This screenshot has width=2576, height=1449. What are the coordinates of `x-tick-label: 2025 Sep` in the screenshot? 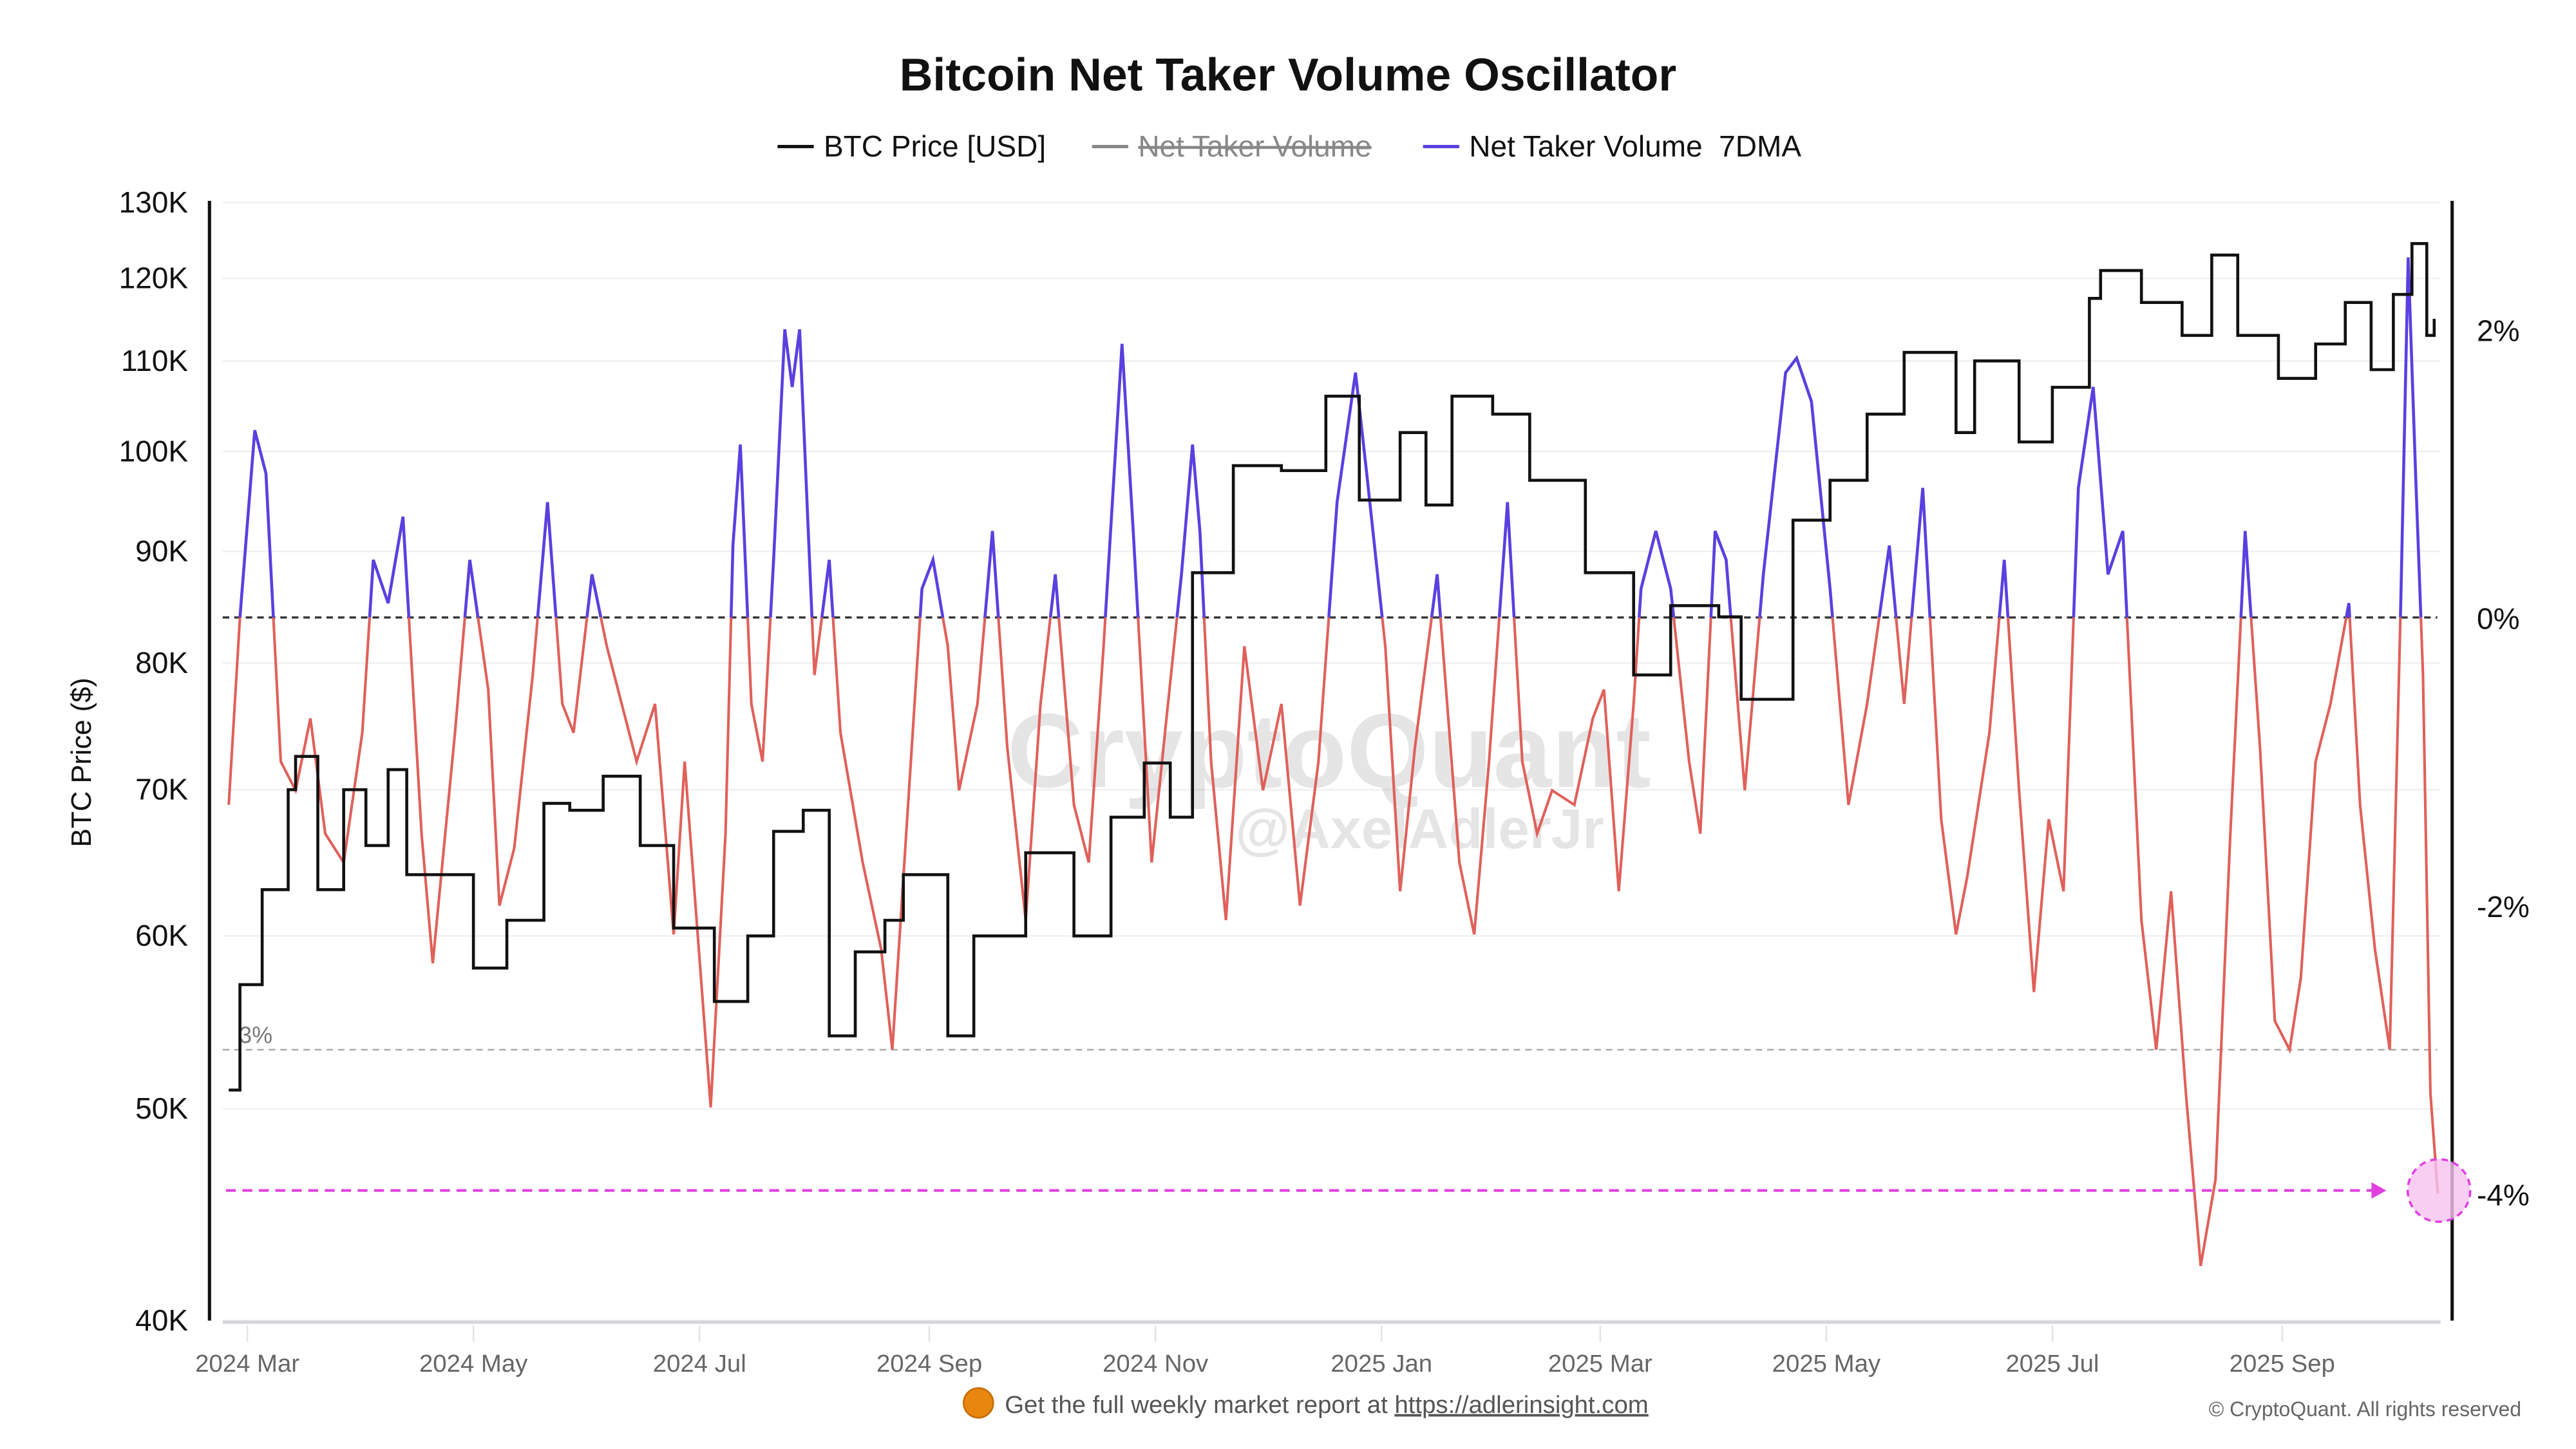 It's located at (2282, 1364).